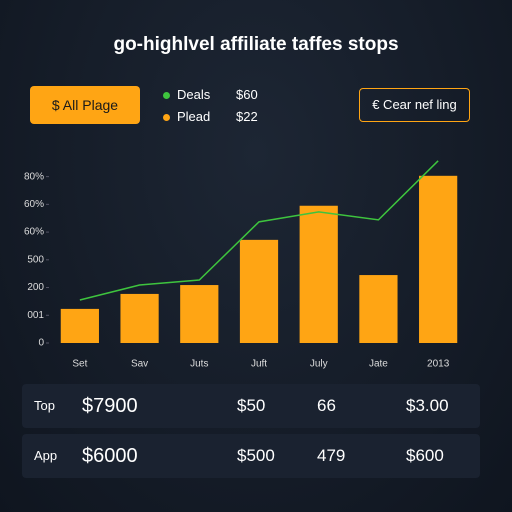  What do you see at coordinates (194, 94) in the screenshot?
I see `legend-label: Deals` at bounding box center [194, 94].